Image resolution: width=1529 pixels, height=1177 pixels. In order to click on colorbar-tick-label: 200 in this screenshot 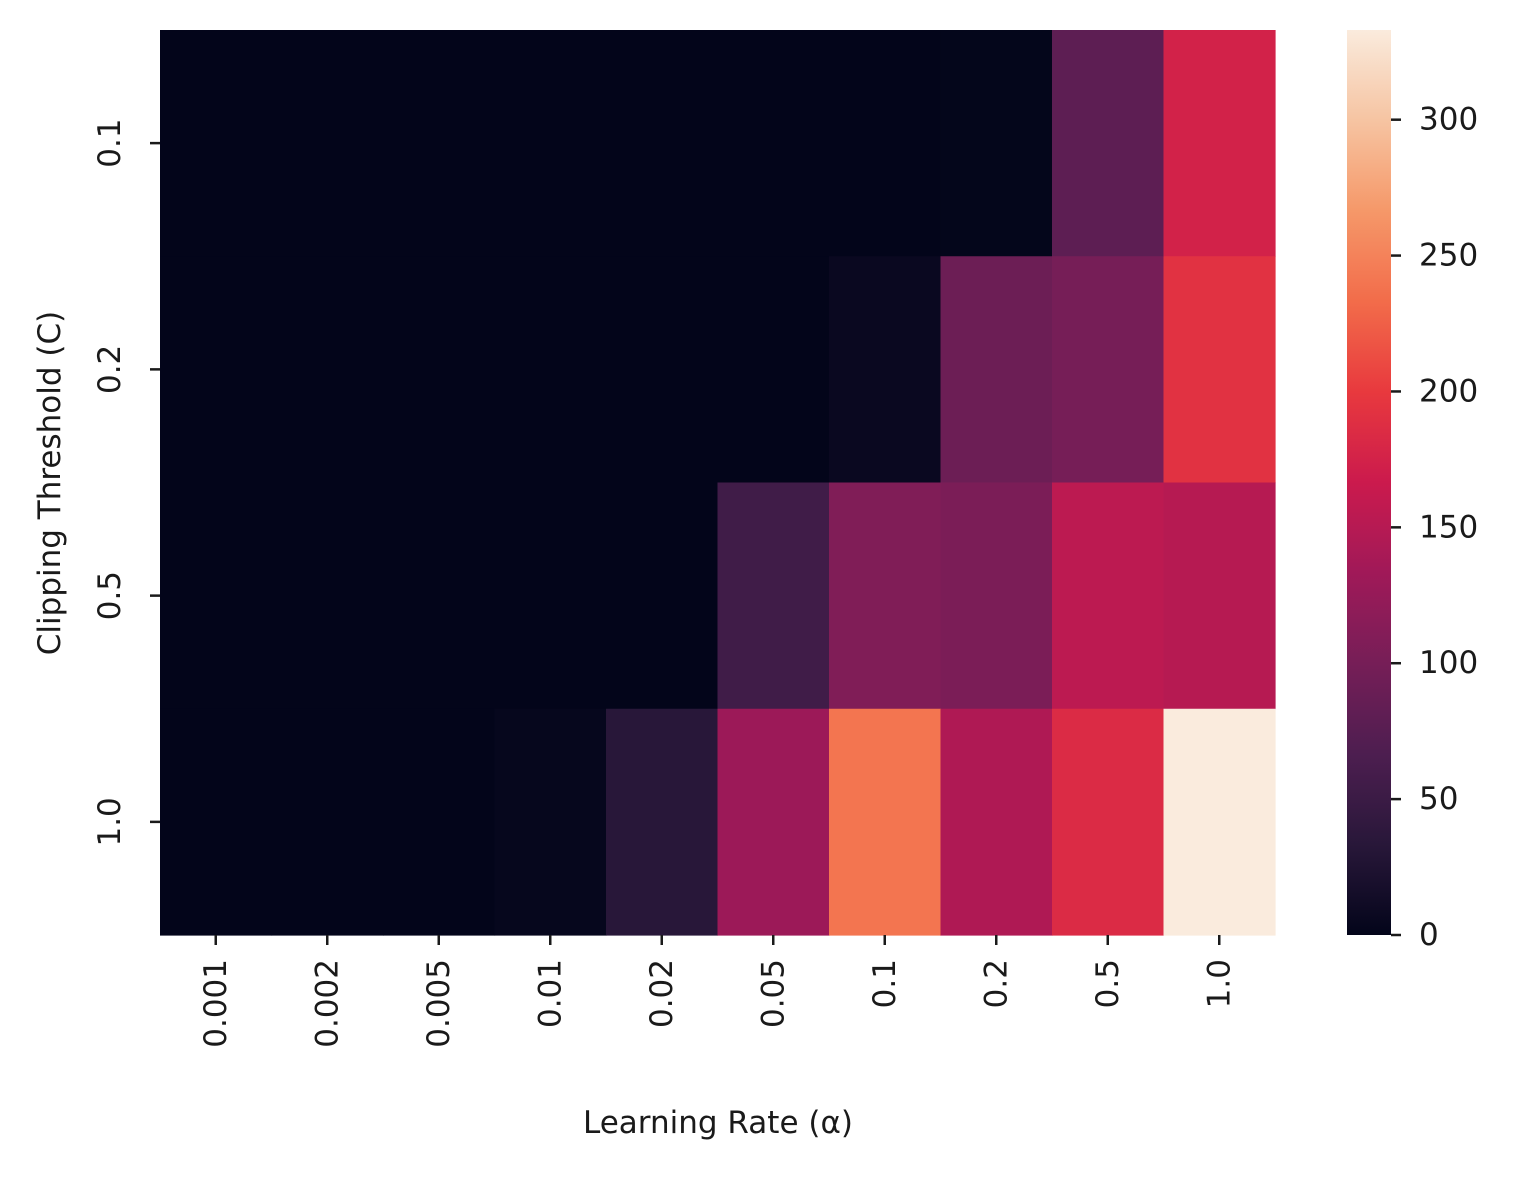, I will do `click(1448, 391)`.